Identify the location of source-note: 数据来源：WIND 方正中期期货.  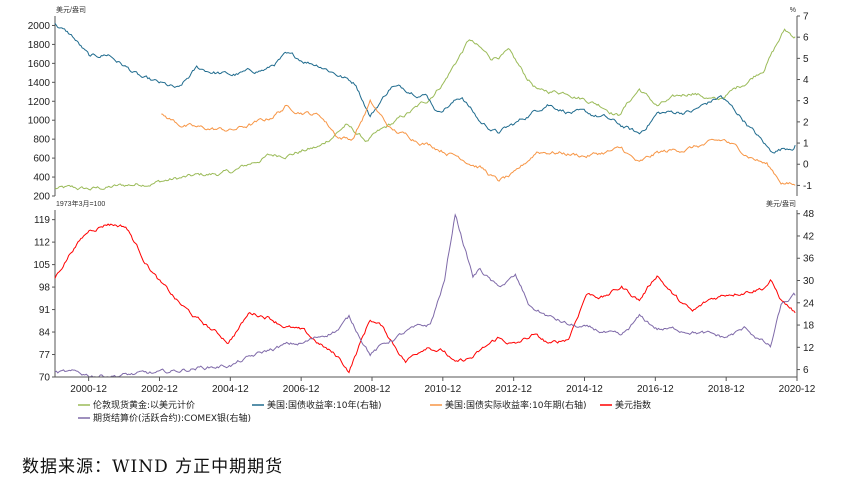
(153, 467).